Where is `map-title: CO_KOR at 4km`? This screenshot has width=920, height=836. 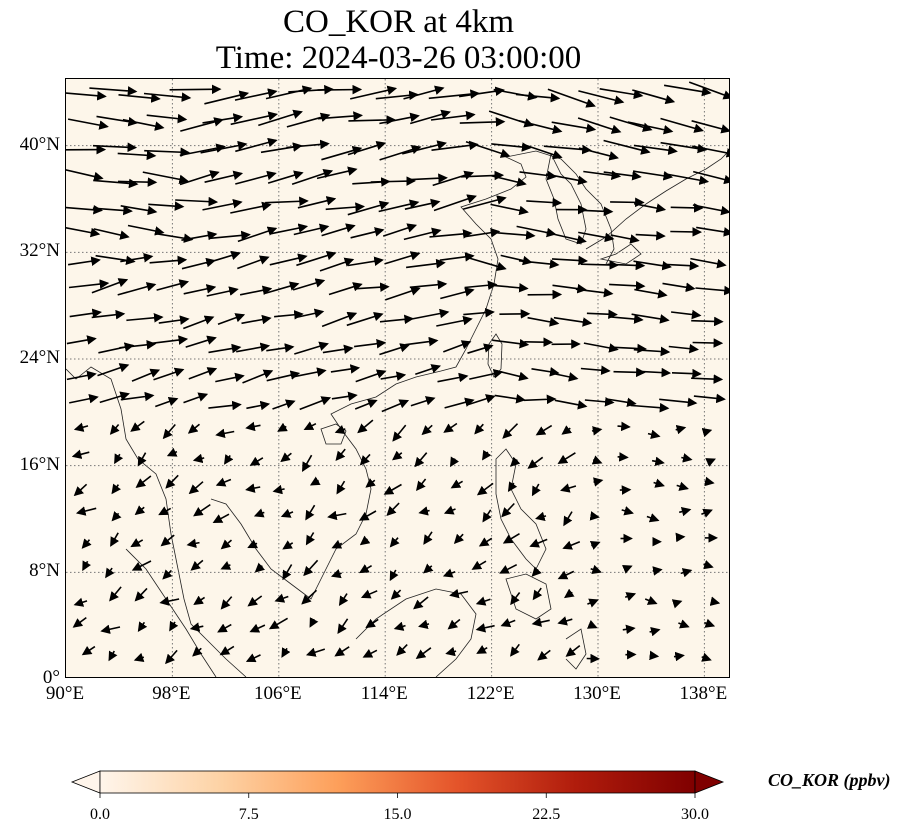
map-title: CO_KOR at 4km is located at coordinates (398, 22).